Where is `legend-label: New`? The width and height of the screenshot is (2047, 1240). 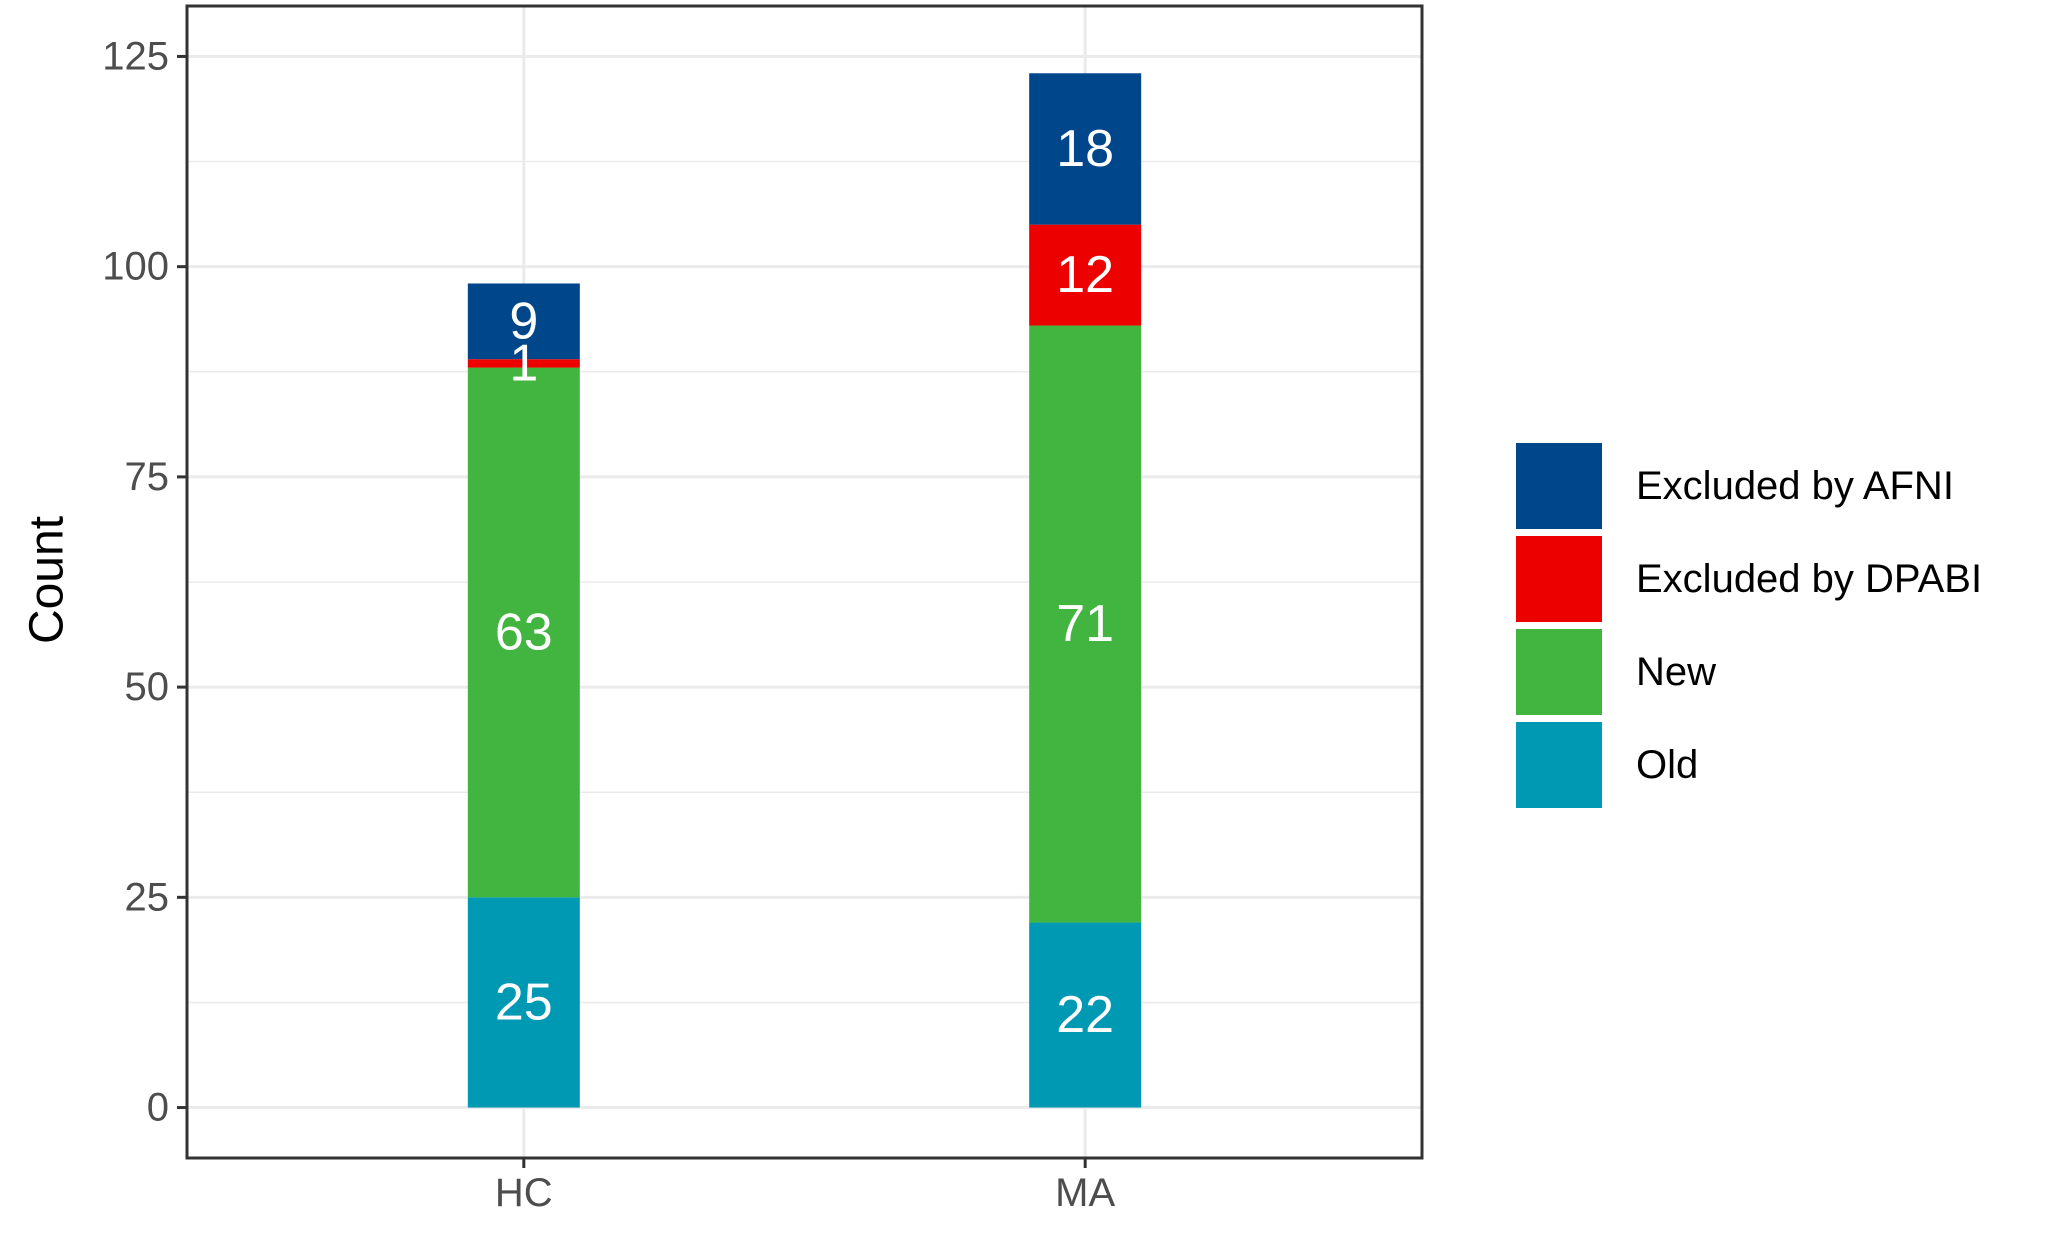
legend-label: New is located at coordinates (1676, 672).